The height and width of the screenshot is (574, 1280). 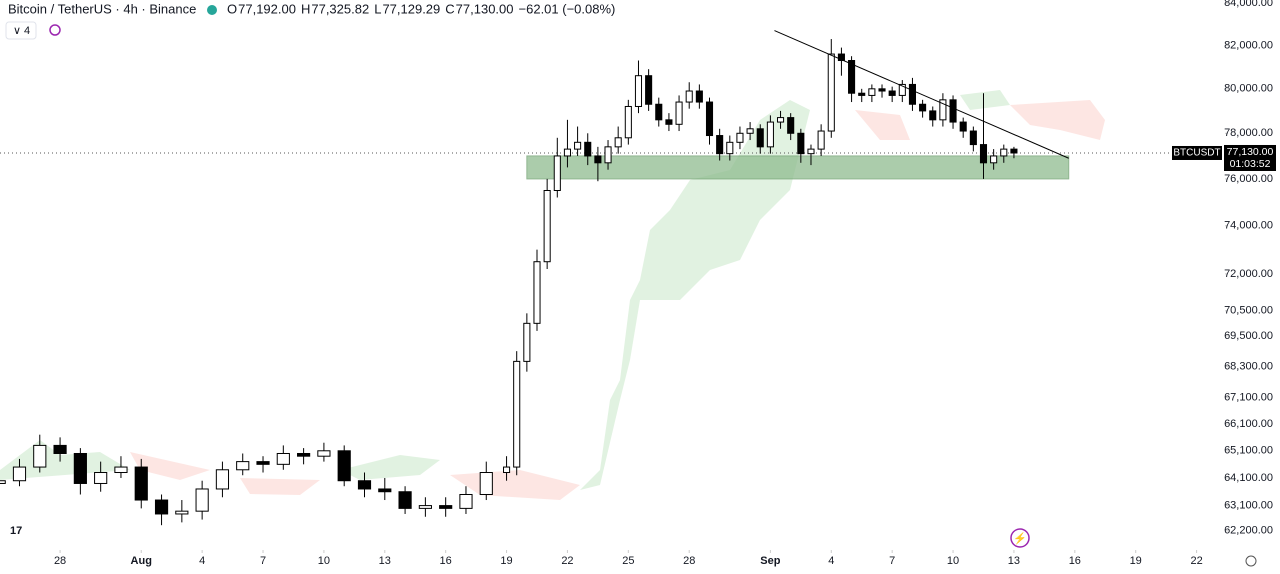 I want to click on title: Bitcoin / TetherUS · 4h · Binance, so click(x=102, y=8).